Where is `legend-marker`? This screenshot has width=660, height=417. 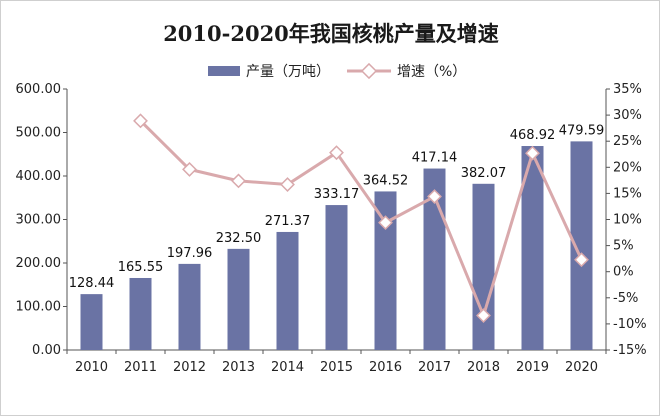 legend-marker is located at coordinates (369, 71).